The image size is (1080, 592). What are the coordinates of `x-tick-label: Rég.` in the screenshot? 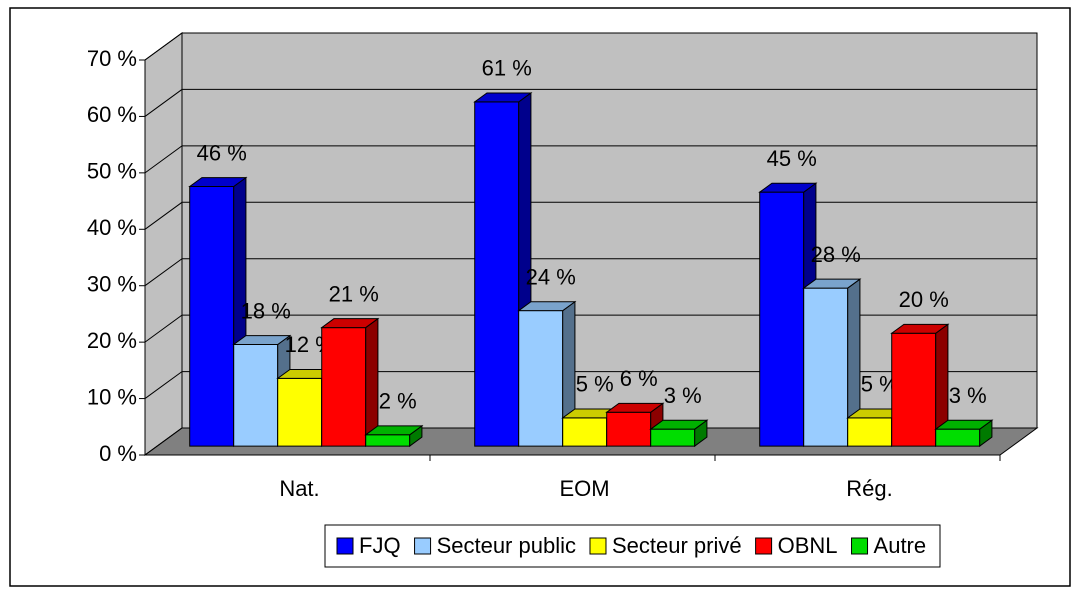 It's located at (869, 488).